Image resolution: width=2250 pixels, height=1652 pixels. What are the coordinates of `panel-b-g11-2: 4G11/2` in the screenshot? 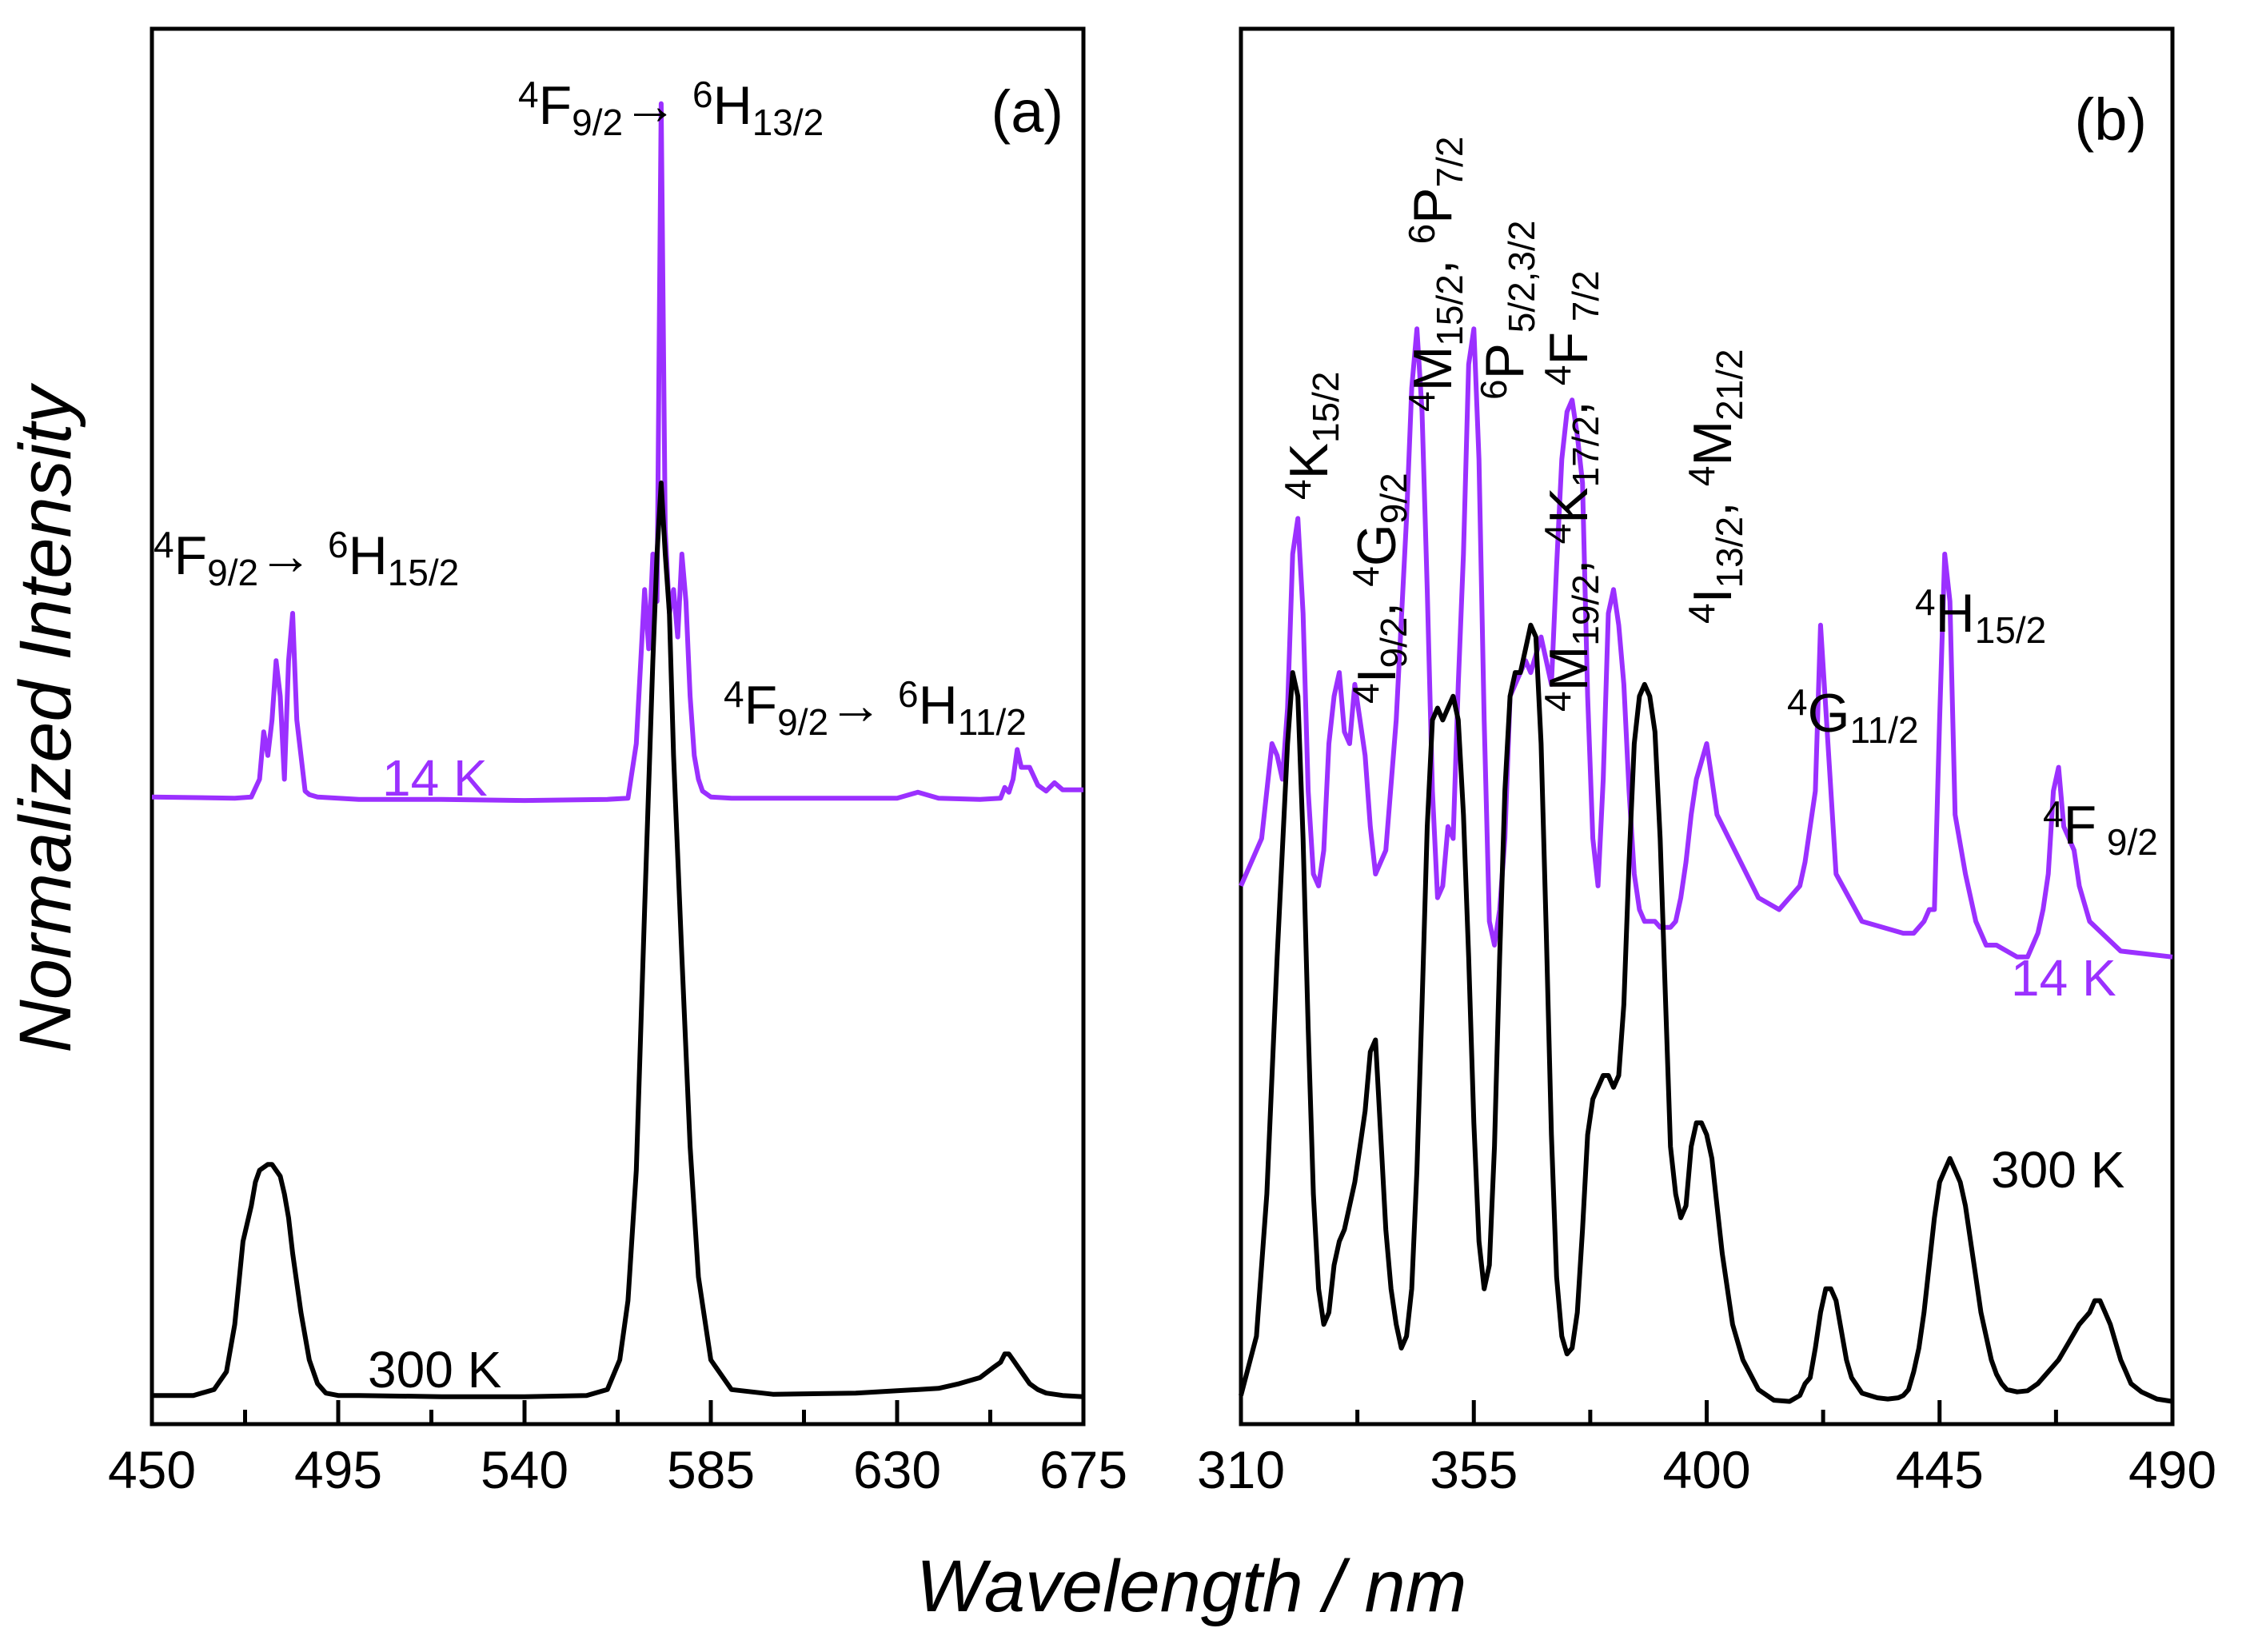 It's located at (1853, 715).